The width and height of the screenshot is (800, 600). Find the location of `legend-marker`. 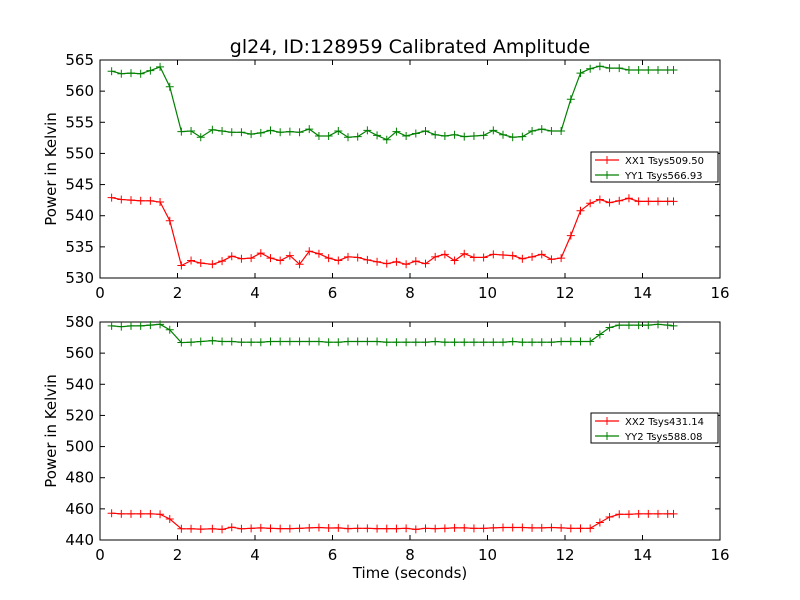

legend-marker is located at coordinates (607, 160).